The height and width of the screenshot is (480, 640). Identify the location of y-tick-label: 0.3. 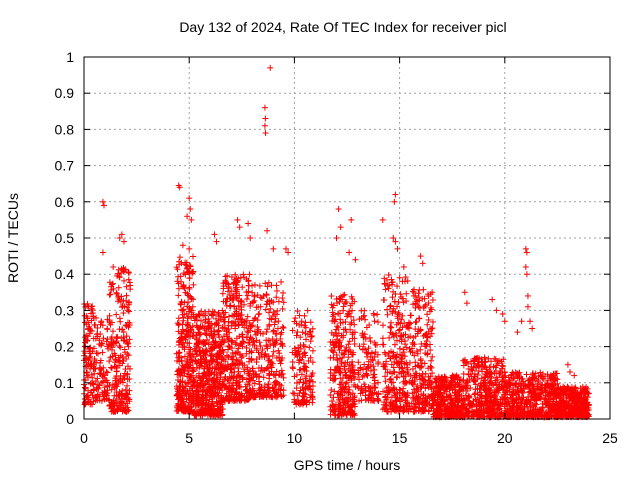
(65, 310).